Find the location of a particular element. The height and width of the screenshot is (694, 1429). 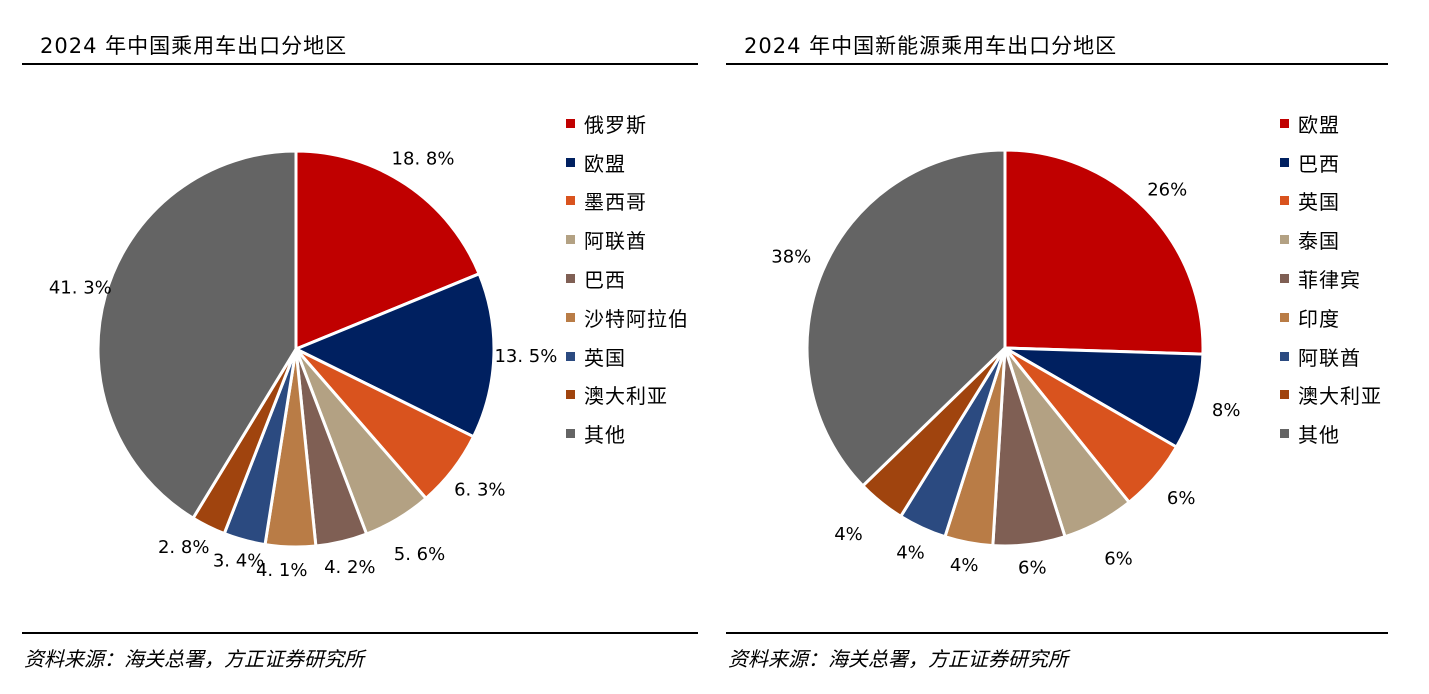

legend-label: 菲律宾 is located at coordinates (1329, 280).